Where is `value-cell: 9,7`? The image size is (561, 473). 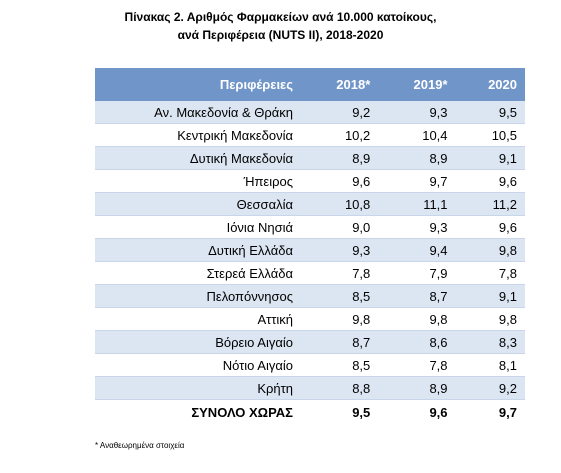
value-cell: 9,7 is located at coordinates (417, 181).